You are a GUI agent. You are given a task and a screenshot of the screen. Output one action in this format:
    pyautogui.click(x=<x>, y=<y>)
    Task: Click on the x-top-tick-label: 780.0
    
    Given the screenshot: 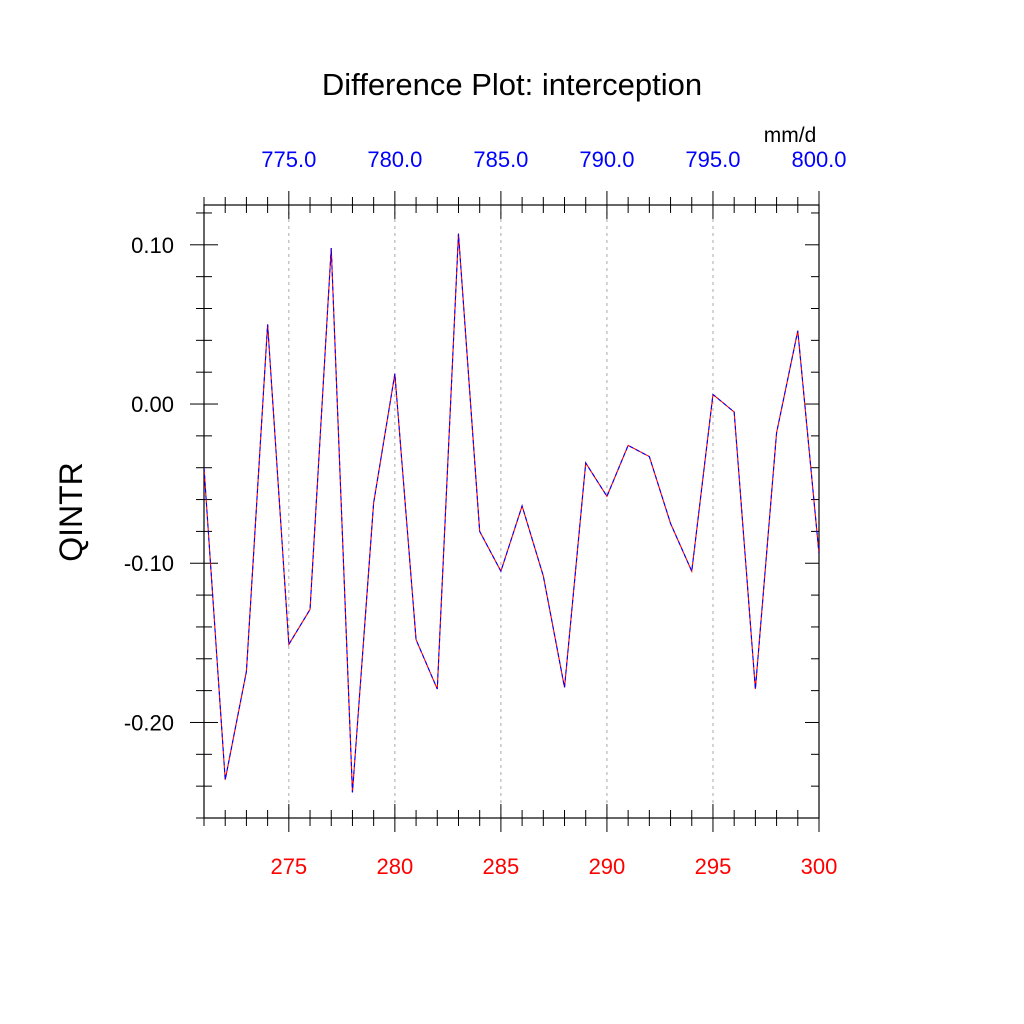 What is the action you would take?
    pyautogui.click(x=394, y=159)
    